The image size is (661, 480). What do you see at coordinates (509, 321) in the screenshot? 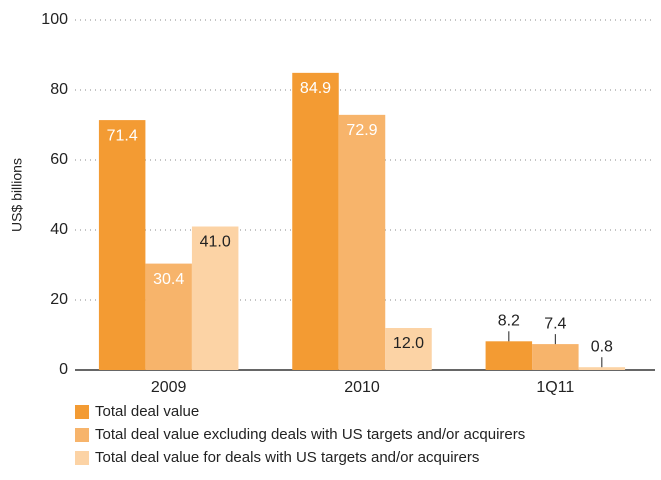
I see `value-label: 8.2` at bounding box center [509, 321].